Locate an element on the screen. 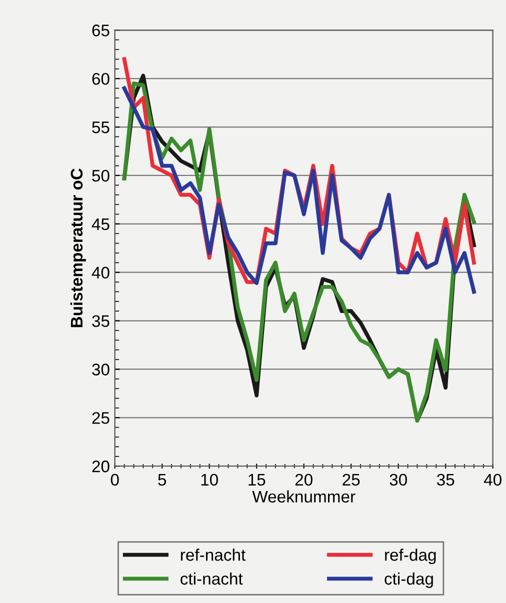 The width and height of the screenshot is (506, 603). y-tick-label: 45 is located at coordinates (101, 224).